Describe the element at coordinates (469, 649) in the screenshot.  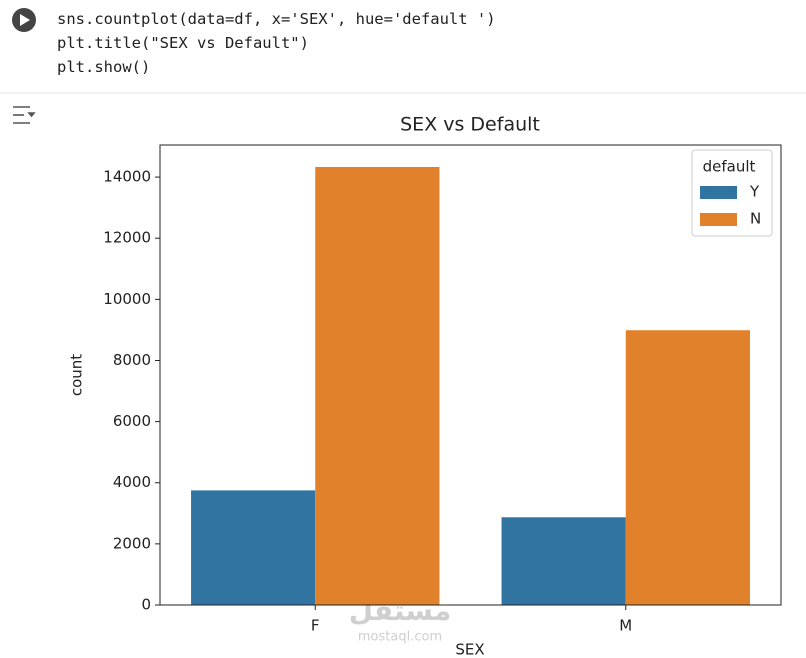
I see `x-axis-label: SEX` at that location.